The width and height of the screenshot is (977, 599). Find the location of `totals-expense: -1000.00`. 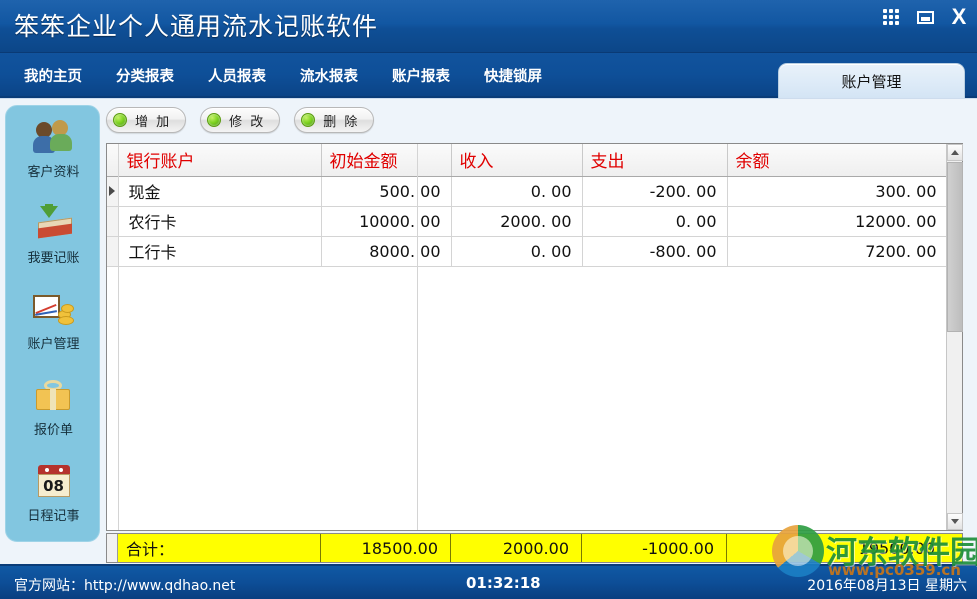

totals-expense: -1000.00 is located at coordinates (654, 548).